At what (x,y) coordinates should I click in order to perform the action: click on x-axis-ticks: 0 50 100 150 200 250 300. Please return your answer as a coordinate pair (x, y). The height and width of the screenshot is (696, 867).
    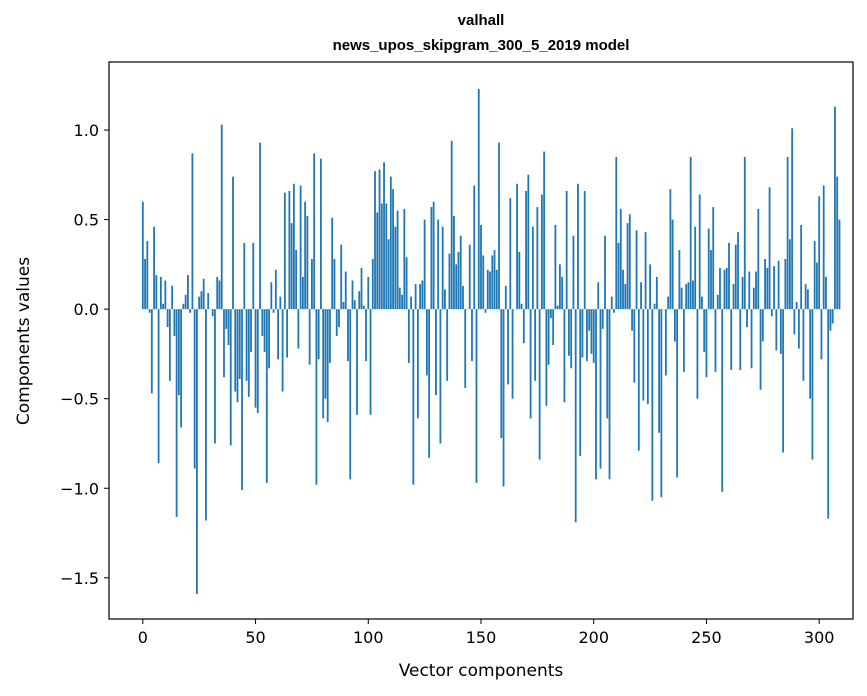
    Looking at the image, I should click on (486, 633).